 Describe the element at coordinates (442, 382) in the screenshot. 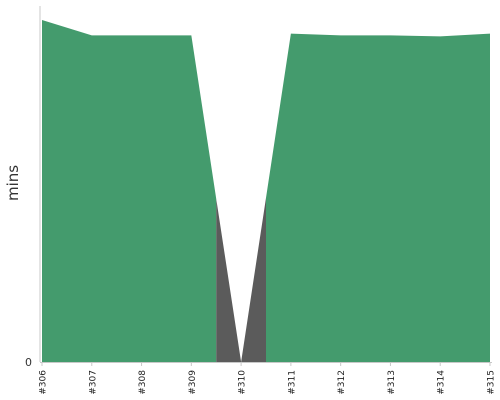

I see `x-tick-label-314: #314` at that location.